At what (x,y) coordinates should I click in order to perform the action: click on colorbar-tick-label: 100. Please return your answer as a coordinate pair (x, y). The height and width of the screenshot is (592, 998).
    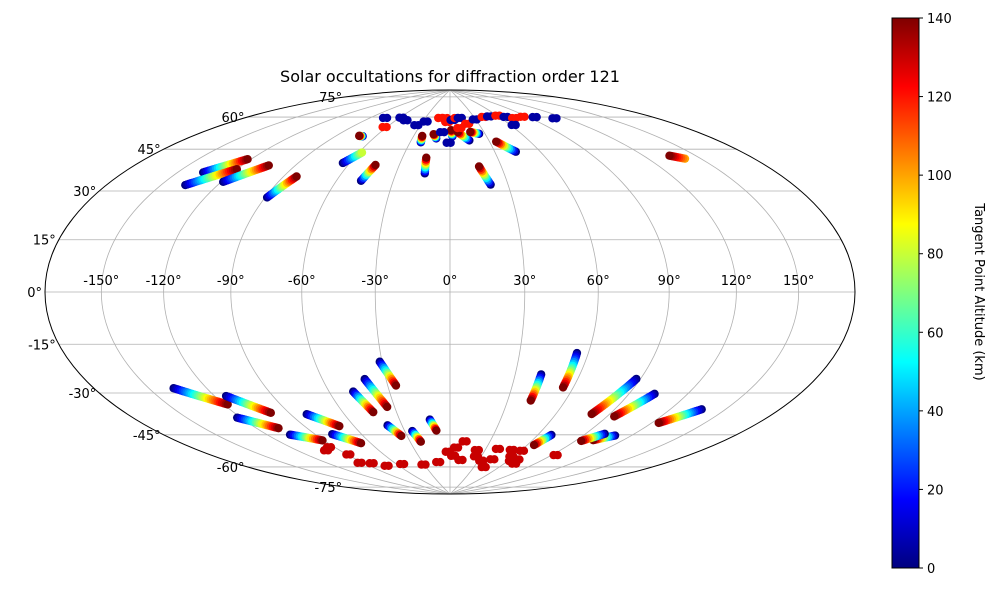
    Looking at the image, I should click on (939, 176).